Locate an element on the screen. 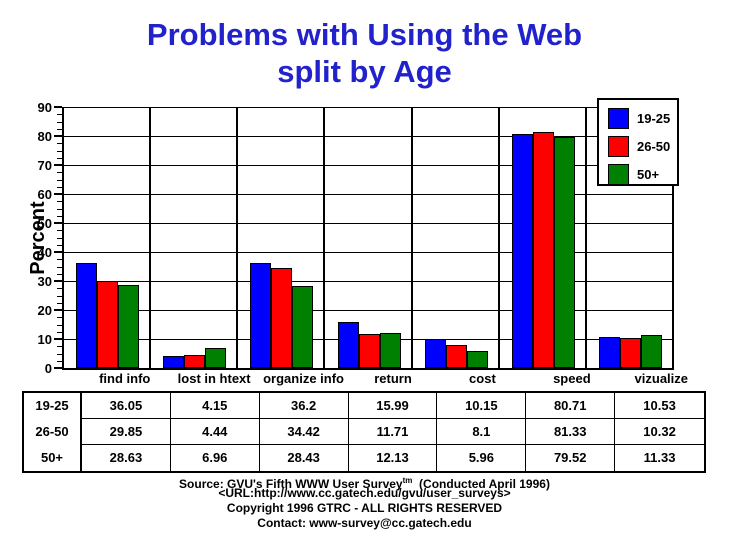 This screenshot has height=553, width=729. value-cell: 6.96 is located at coordinates (215, 458).